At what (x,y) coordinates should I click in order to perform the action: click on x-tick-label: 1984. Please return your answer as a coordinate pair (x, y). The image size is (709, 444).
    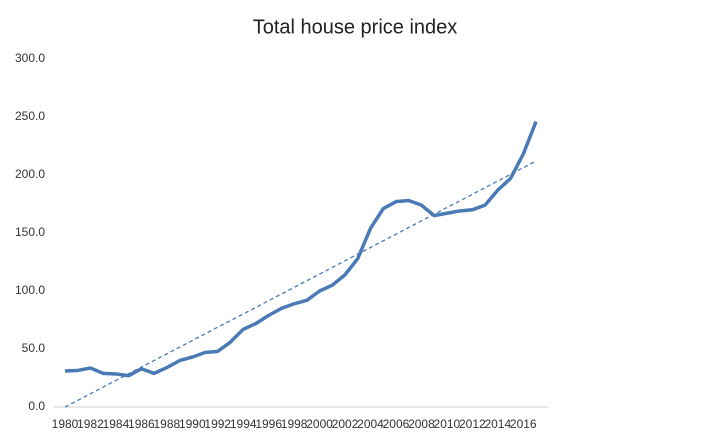
    Looking at the image, I should click on (116, 424).